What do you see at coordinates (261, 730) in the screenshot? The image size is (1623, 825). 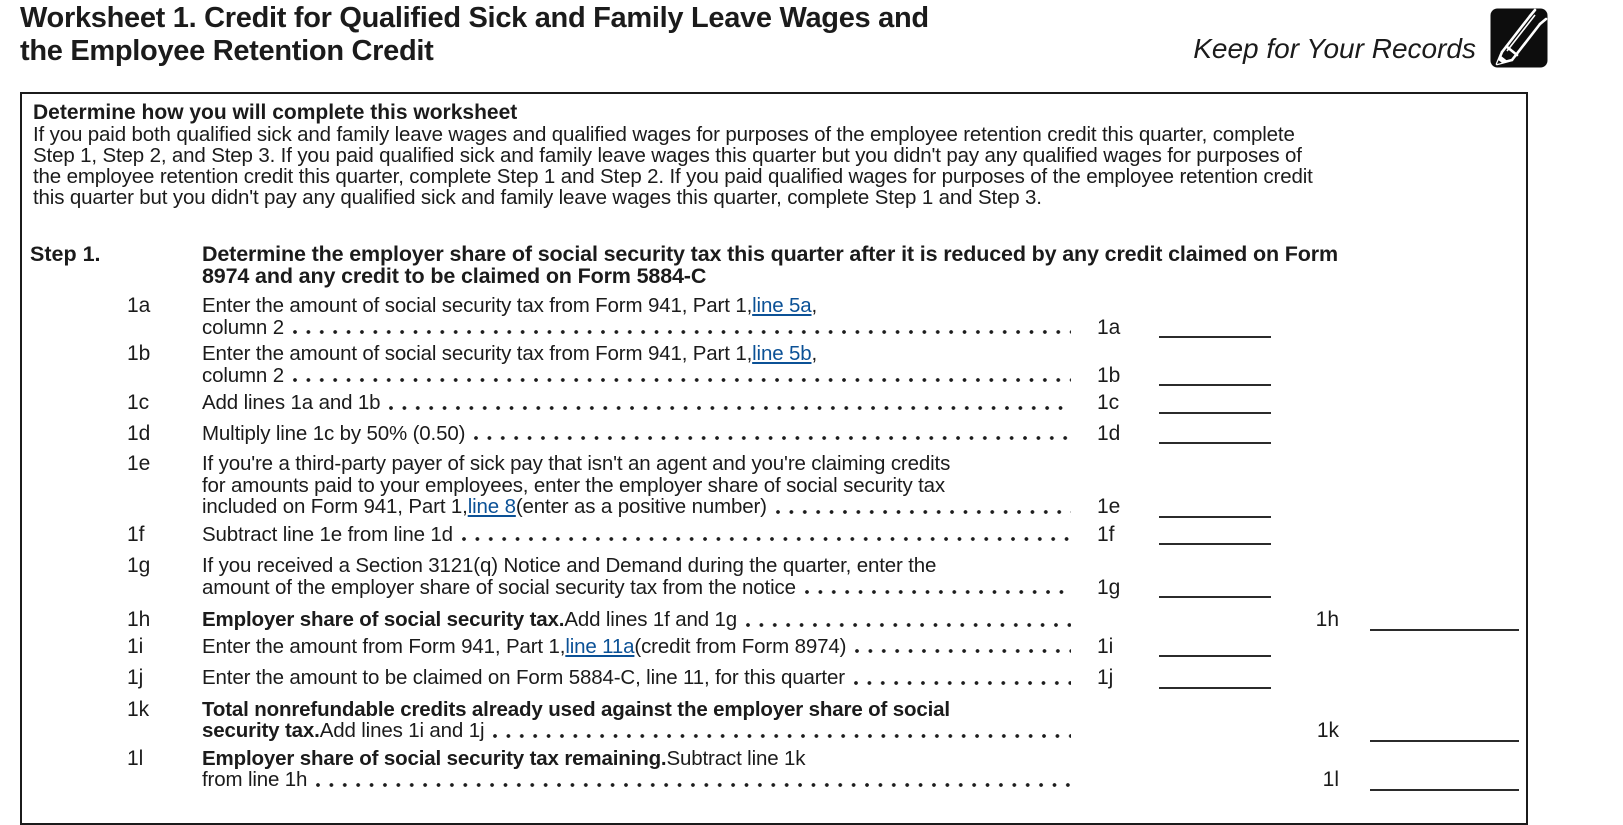 I see `description-text: security tax.` at bounding box center [261, 730].